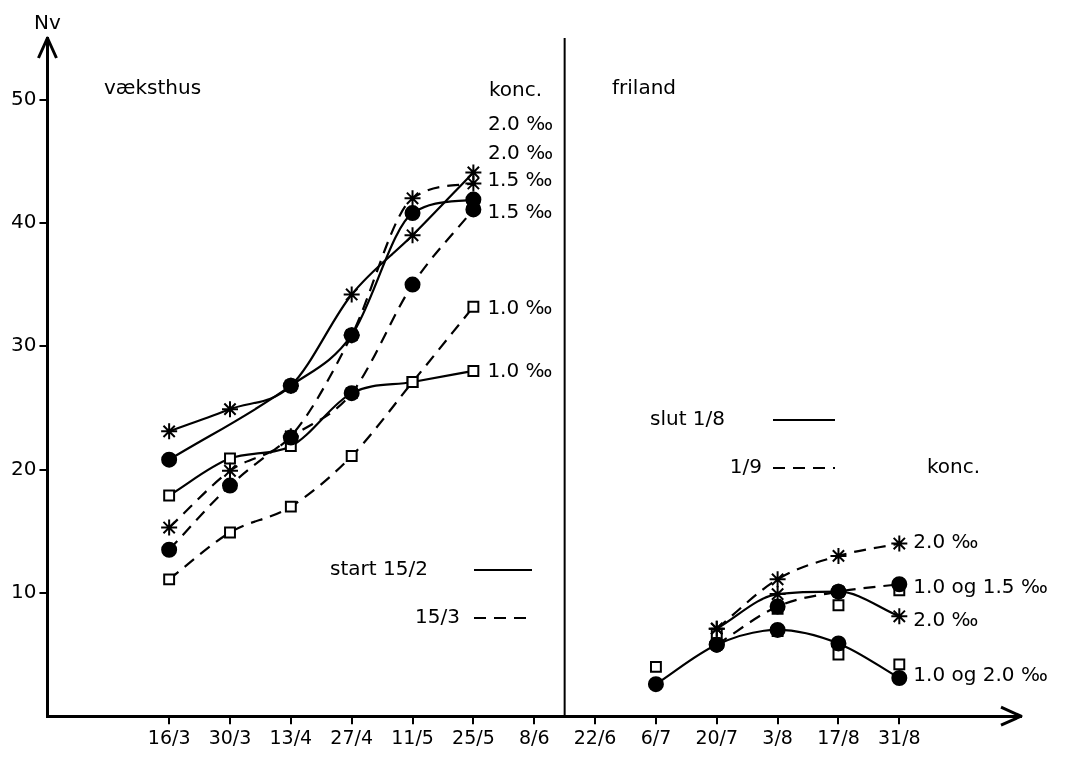 The width and height of the screenshot is (1077, 764). I want to click on y-tick-label: 30, so click(24, 344).